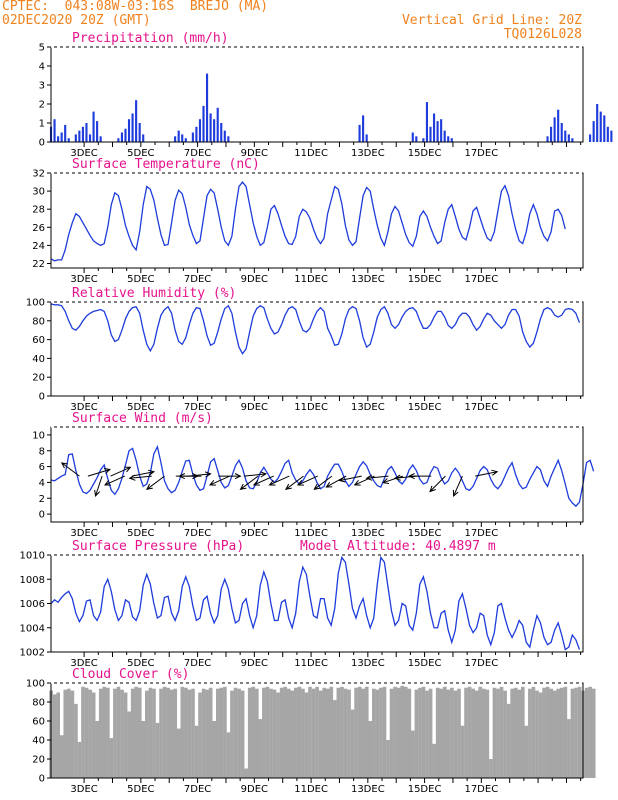 The image size is (618, 800). What do you see at coordinates (42, 86) in the screenshot?
I see `precip-ytick-label: 3` at bounding box center [42, 86].